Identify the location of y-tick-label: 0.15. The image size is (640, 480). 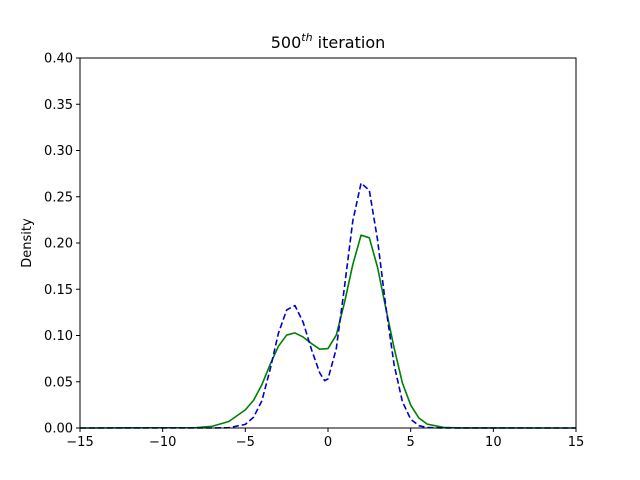
(58, 290).